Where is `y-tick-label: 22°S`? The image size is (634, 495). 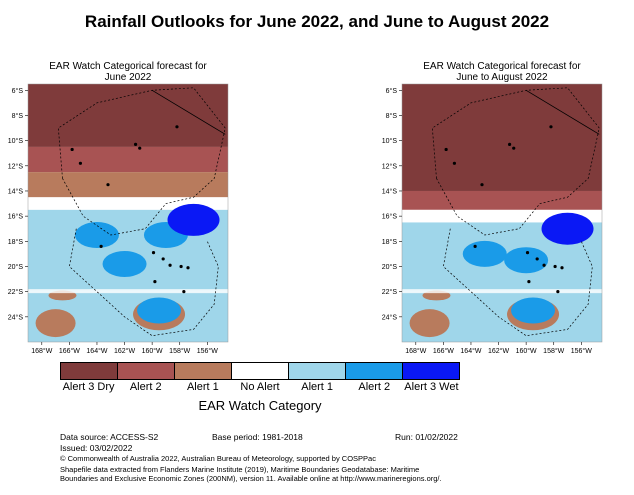
y-tick-label: 22°S is located at coordinates (16, 292).